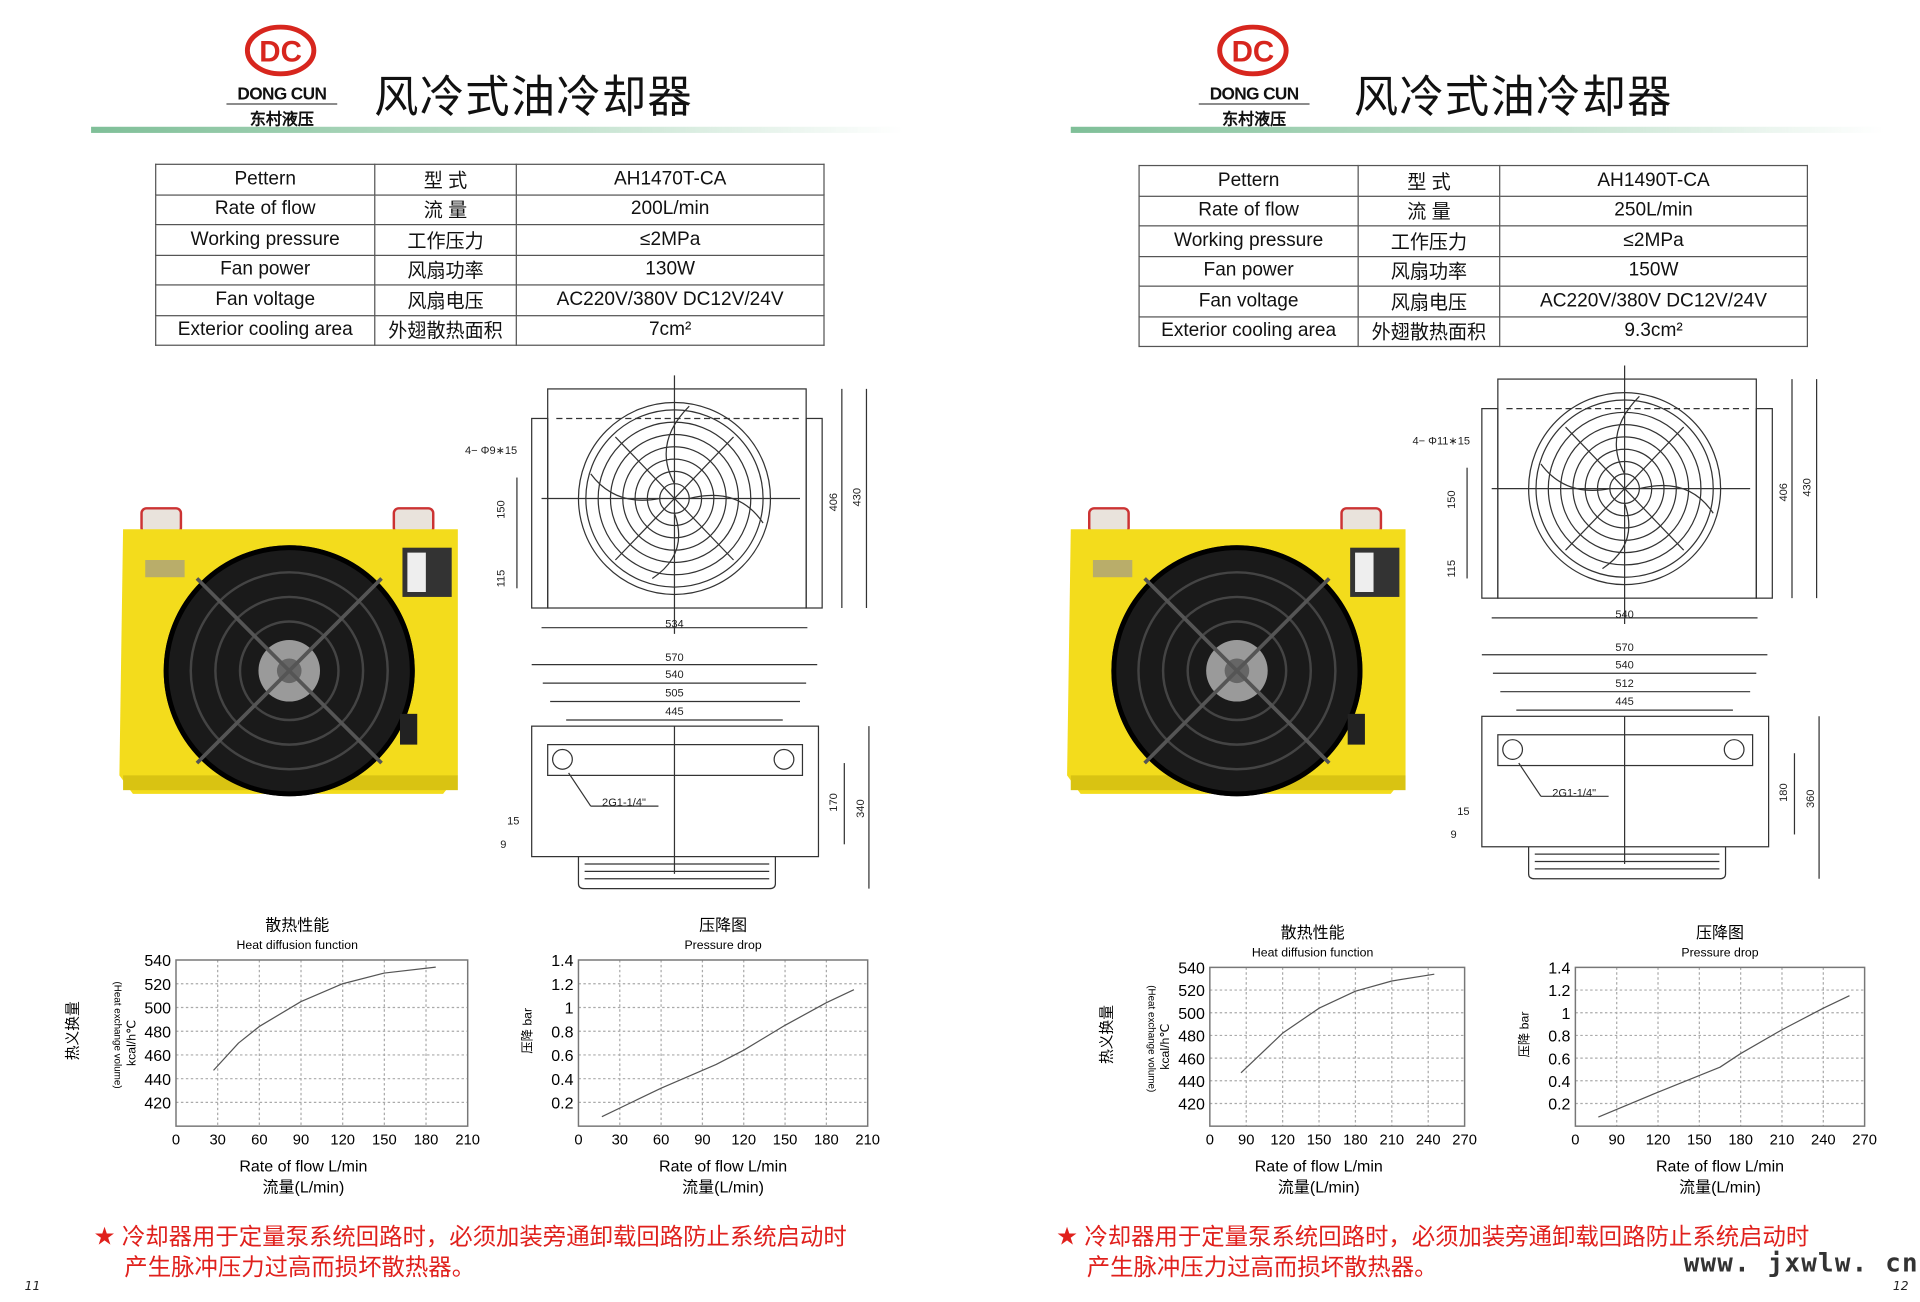 This screenshot has height=1302, width=1920. I want to click on dimension-drawing-left, so click(693, 632).